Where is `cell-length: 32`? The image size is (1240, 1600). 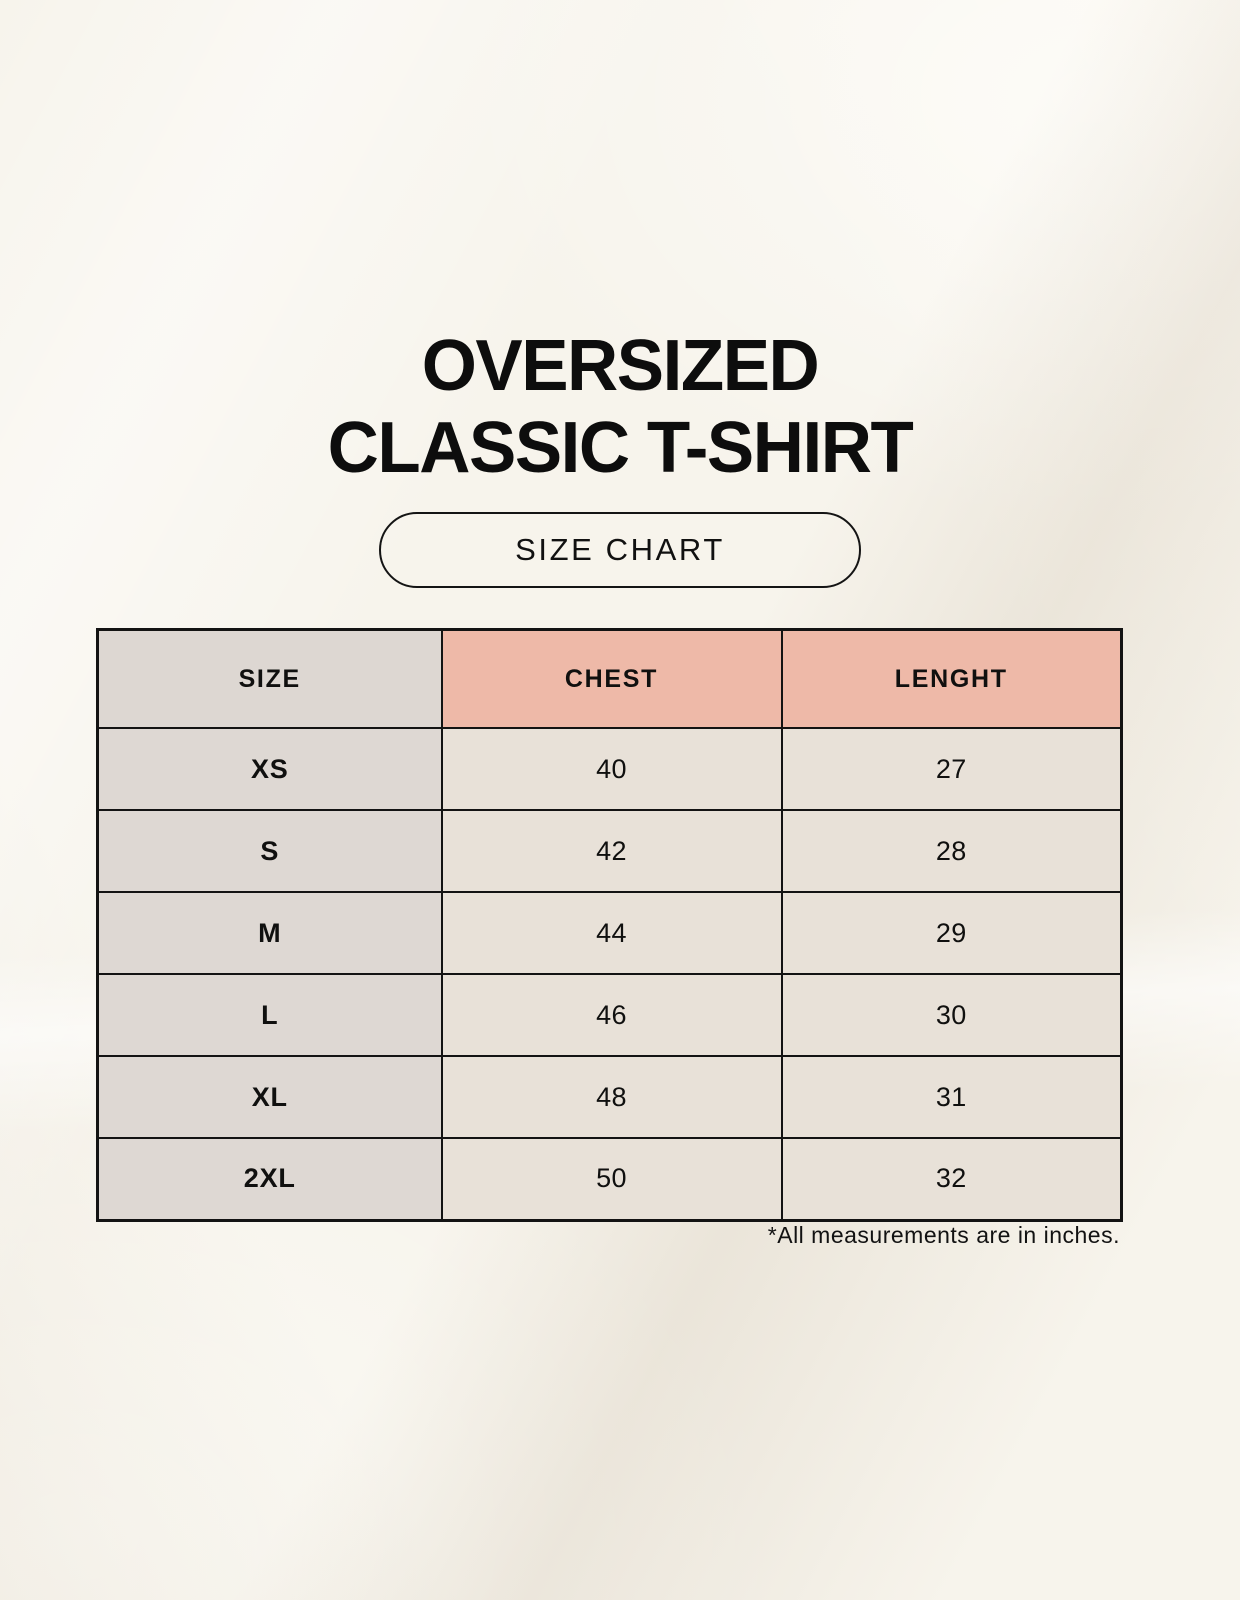 cell-length: 32 is located at coordinates (951, 1179).